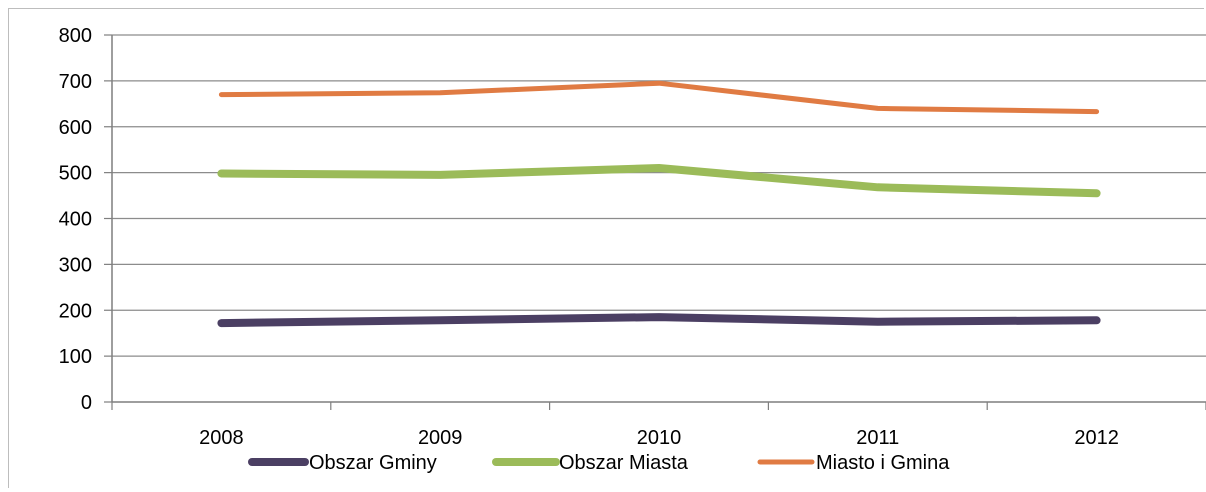  Describe the element at coordinates (373, 463) in the screenshot. I see `legend-label: Obszar Gminy` at that location.